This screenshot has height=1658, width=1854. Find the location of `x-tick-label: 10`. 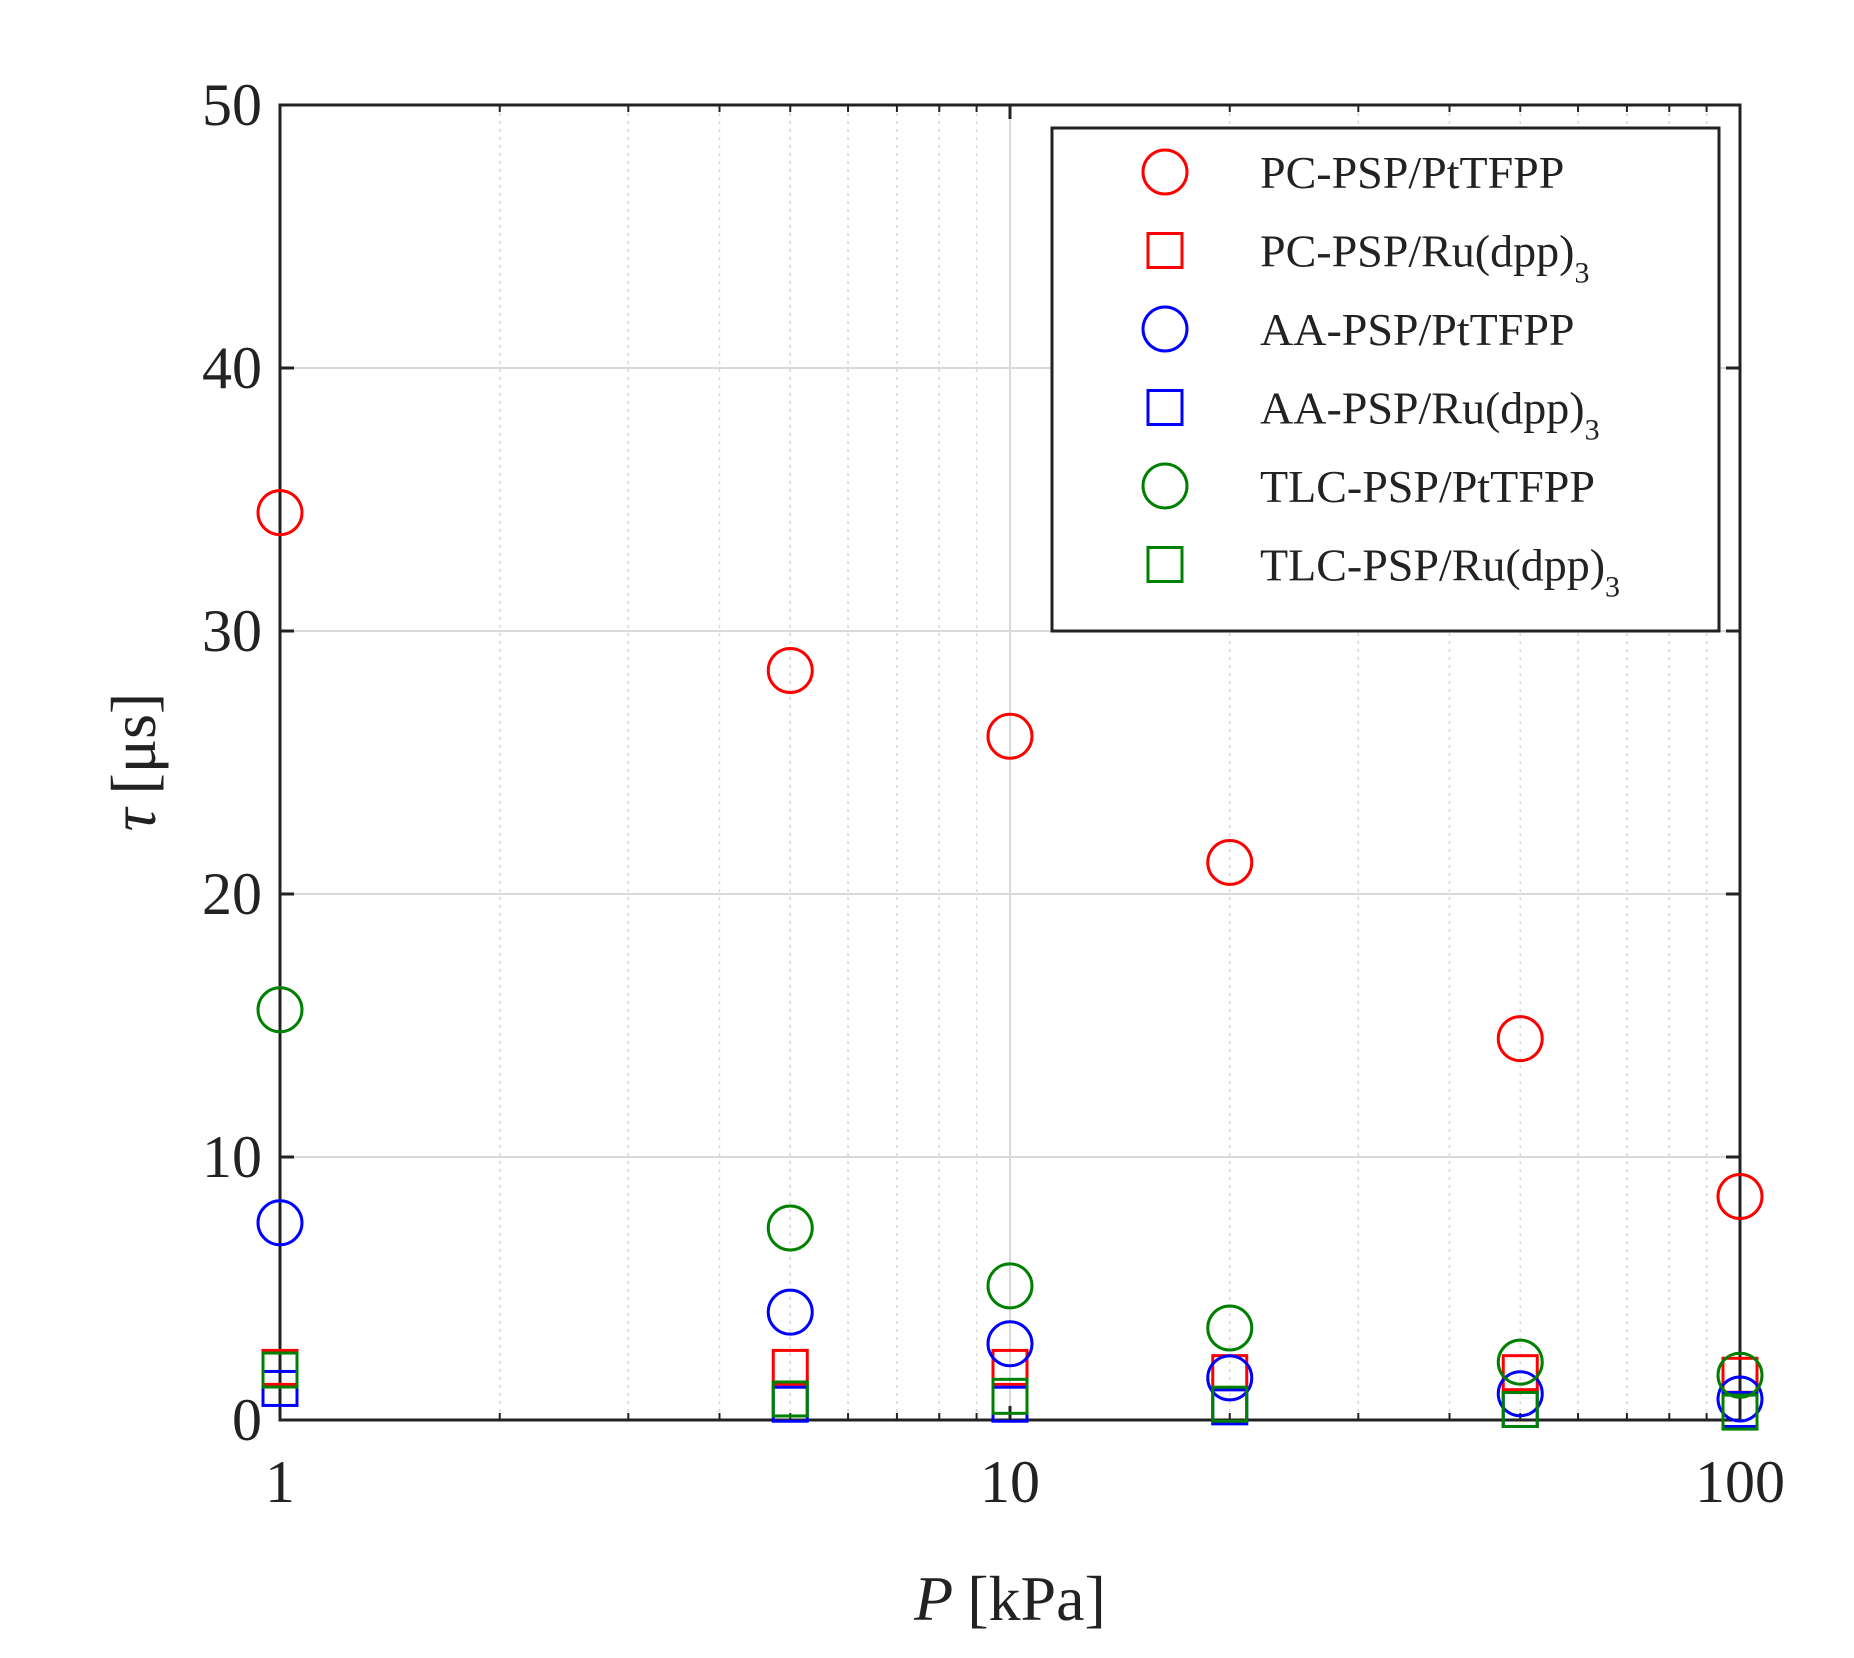

x-tick-label: 10 is located at coordinates (1010, 1482).